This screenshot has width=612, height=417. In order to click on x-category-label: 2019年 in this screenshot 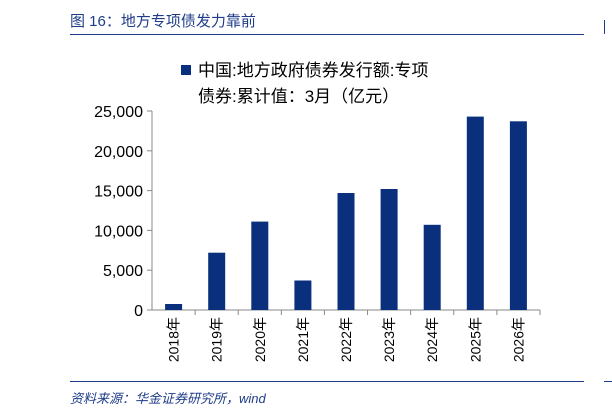, I will do `click(217, 339)`.